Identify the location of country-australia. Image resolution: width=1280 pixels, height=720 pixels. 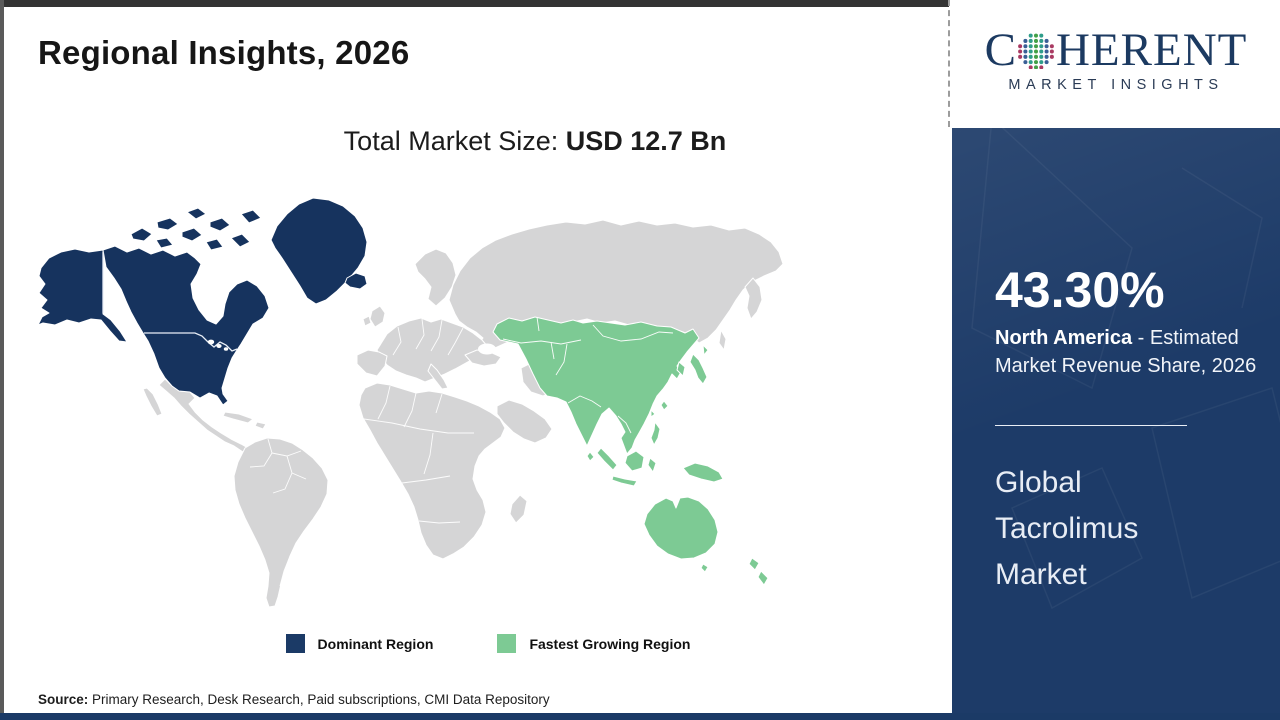
(681, 528).